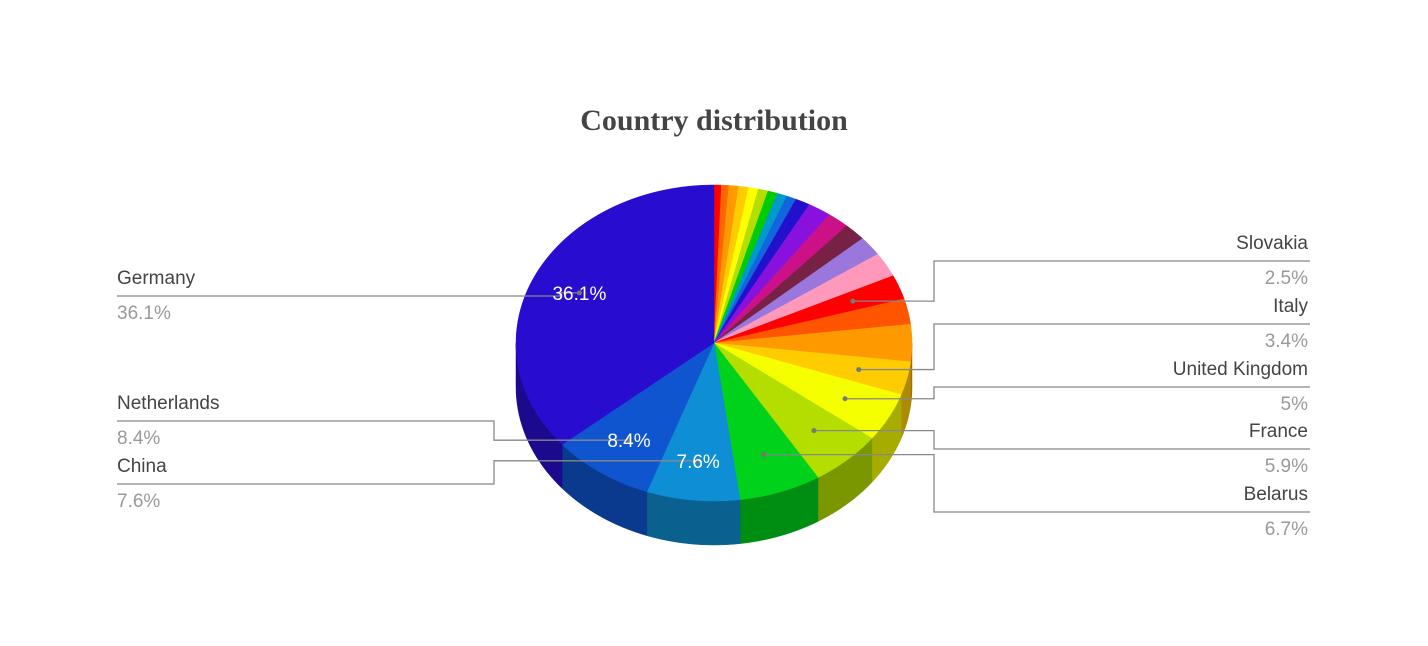 This screenshot has height=646, width=1428. Describe the element at coordinates (168, 403) in the screenshot. I see `legend-label: Netherlands` at that location.